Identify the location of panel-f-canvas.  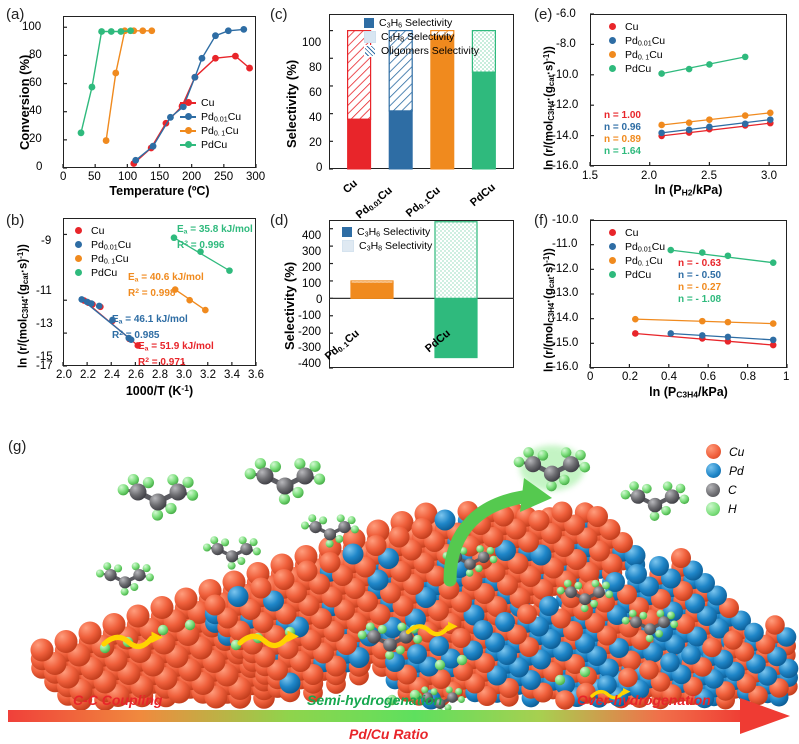
(688, 294).